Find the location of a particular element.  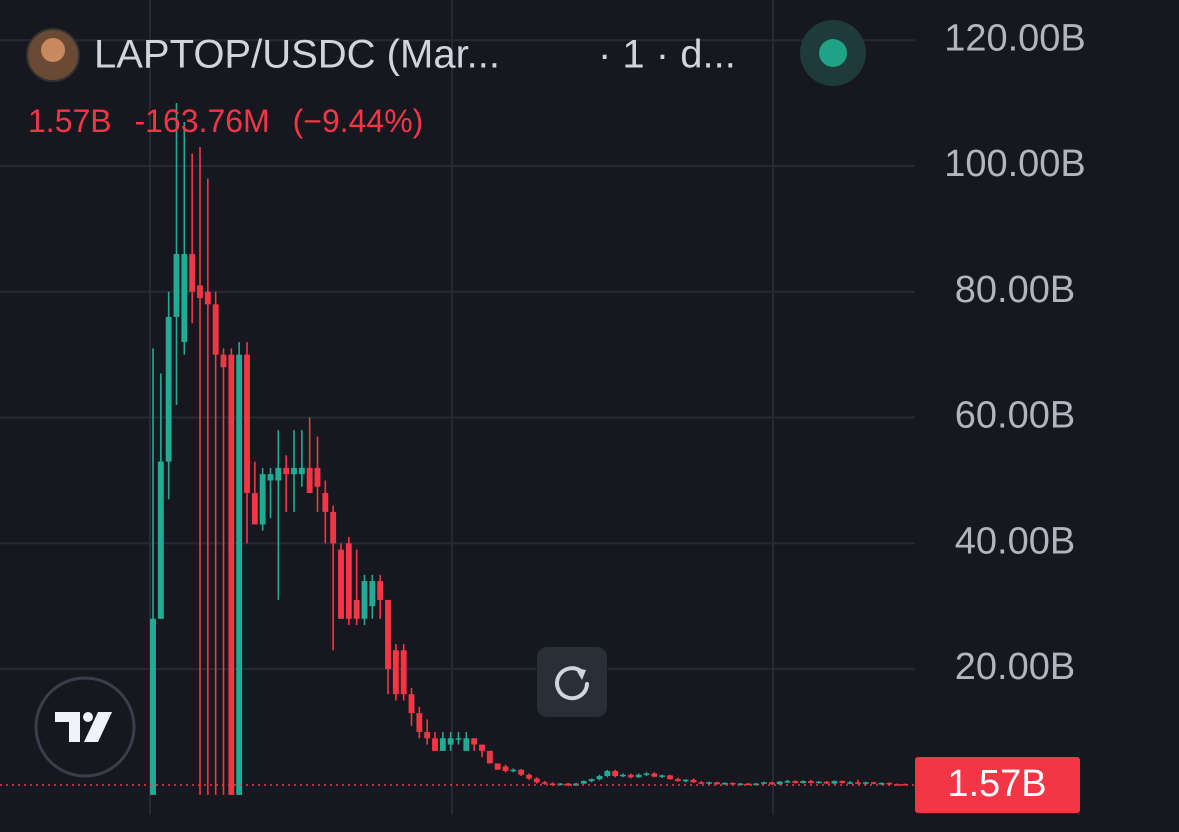

last-price-tag is located at coordinates (997, 785).